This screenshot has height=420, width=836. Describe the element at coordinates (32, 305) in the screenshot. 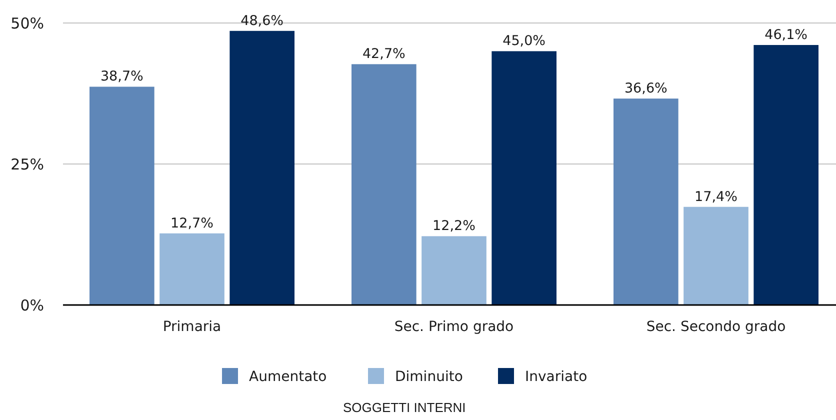

I see `y-tick-label: 0%` at that location.